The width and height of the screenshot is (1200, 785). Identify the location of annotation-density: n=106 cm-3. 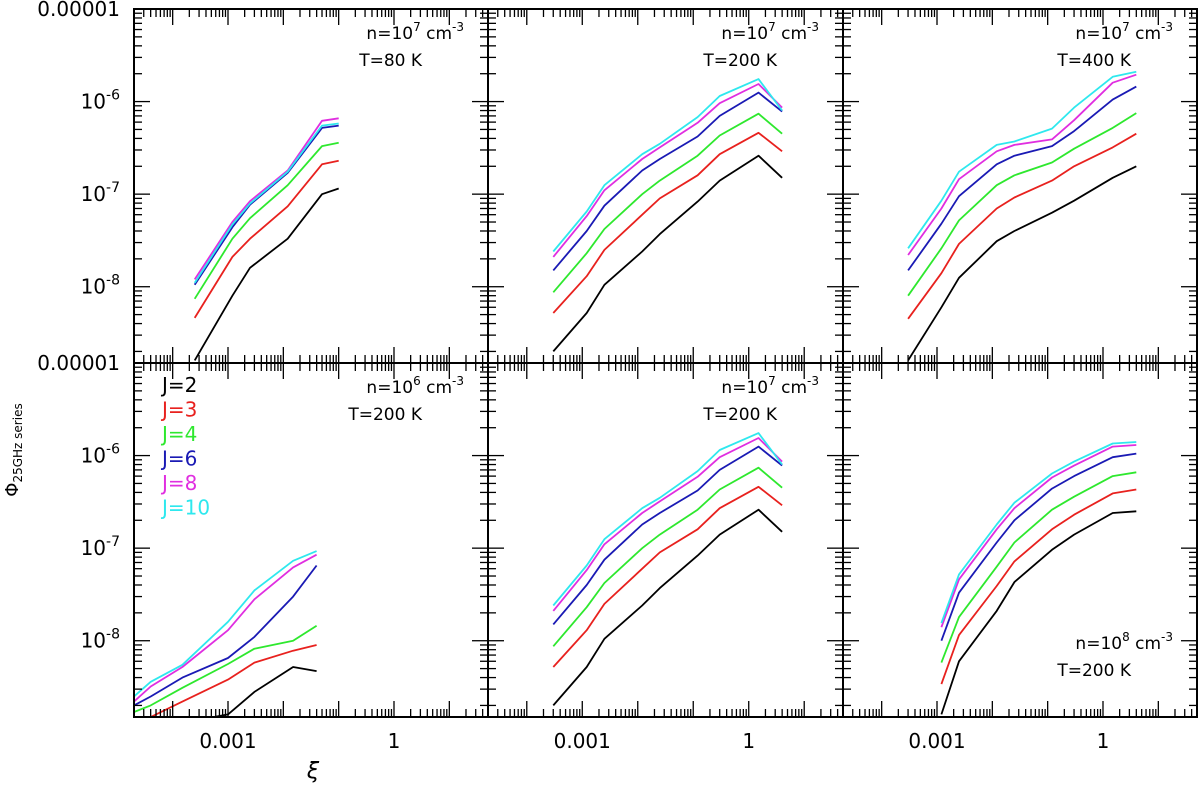
(415, 386).